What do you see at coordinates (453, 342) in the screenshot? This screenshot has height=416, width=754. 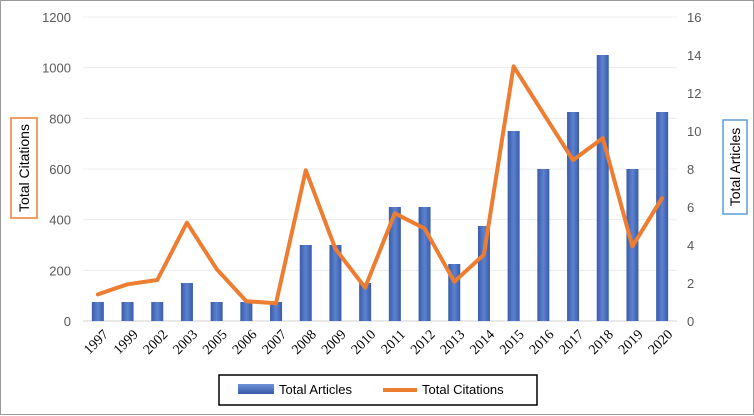 I see `x-tick-label: 2013` at bounding box center [453, 342].